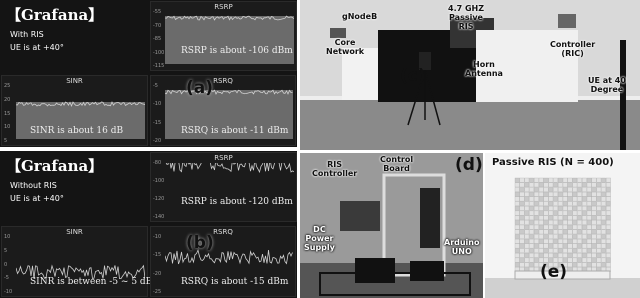  Describe the element at coordinates (345, 42) in the screenshot. I see `label-core-line: Core` at that location.